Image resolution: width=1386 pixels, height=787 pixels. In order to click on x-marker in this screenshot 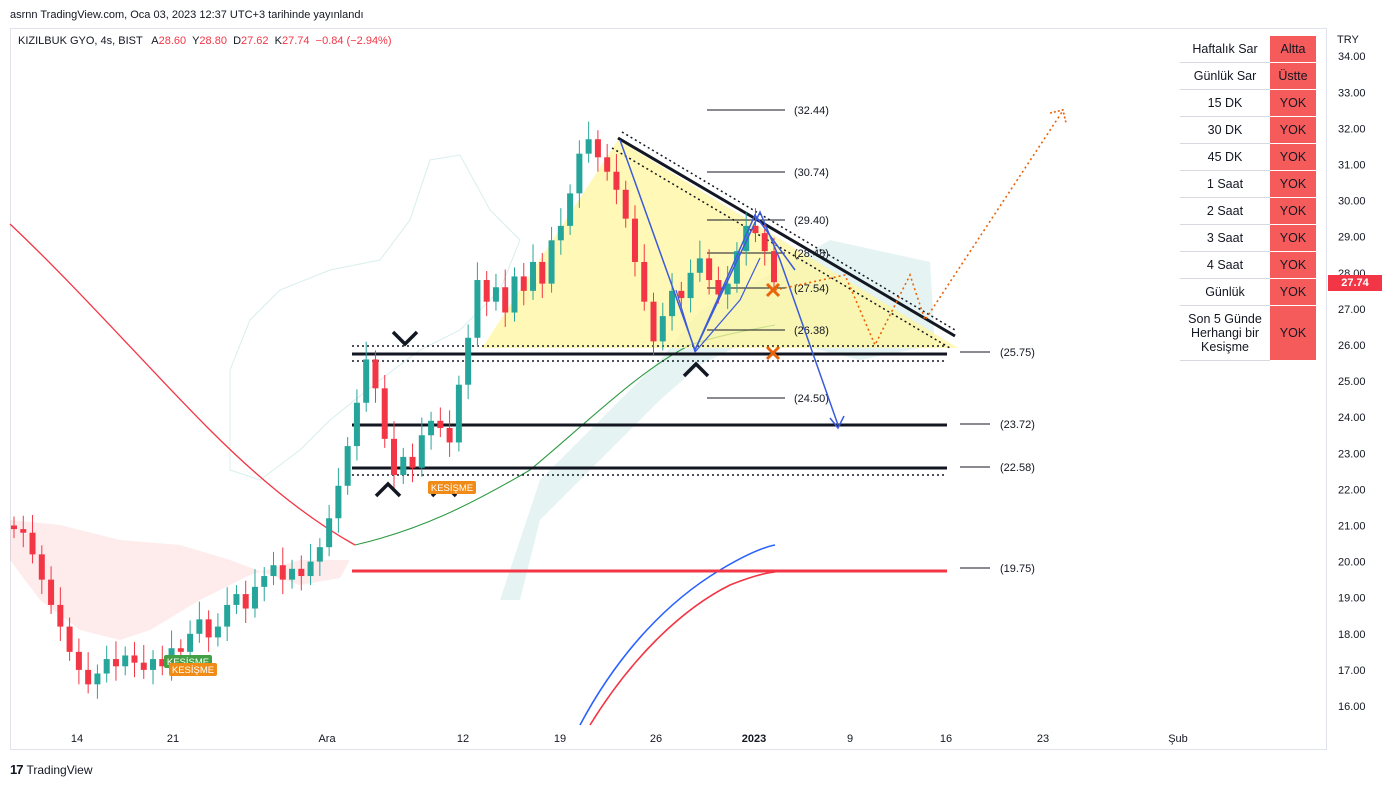, I will do `click(773, 353)`.